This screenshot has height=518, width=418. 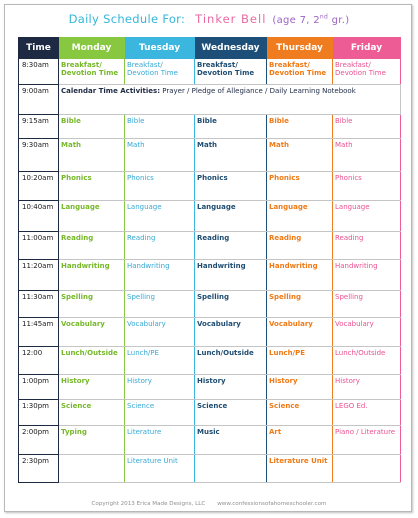 What do you see at coordinates (367, 48) in the screenshot?
I see `header-friday: Friday` at bounding box center [367, 48].